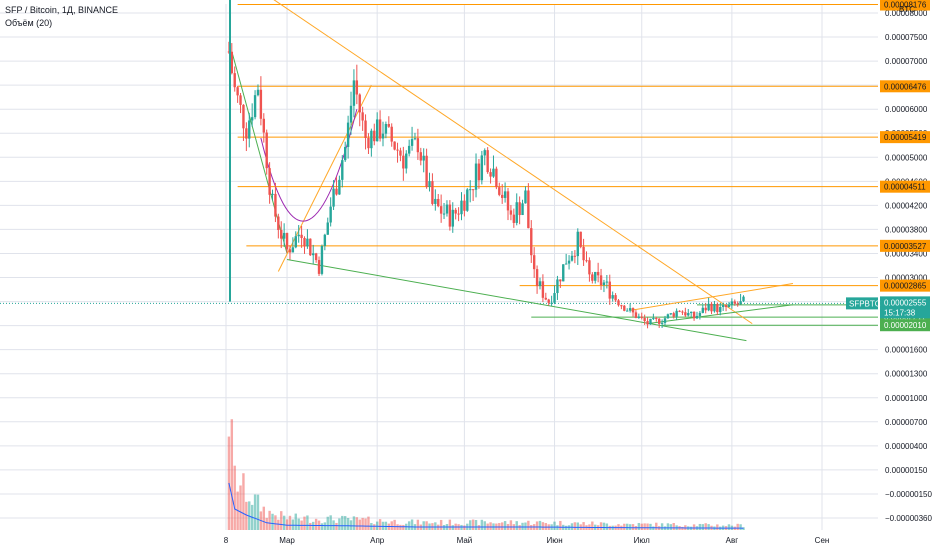  Describe the element at coordinates (907, 9) in the screenshot. I see `currency-badge: BTC` at that location.